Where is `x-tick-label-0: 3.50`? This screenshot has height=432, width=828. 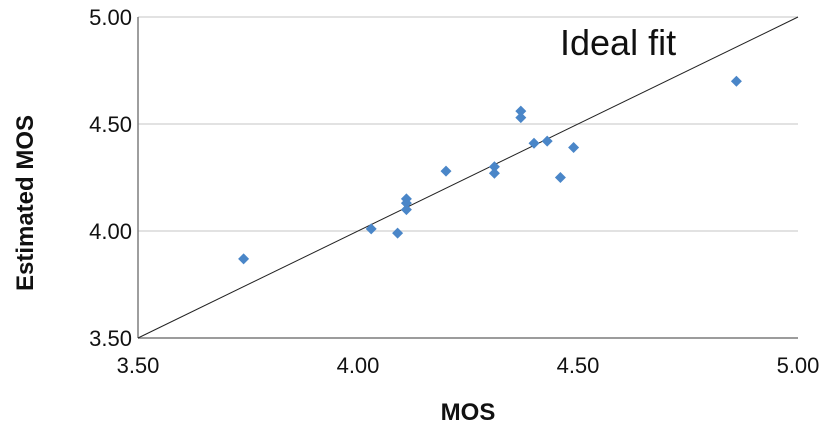
x-tick-label-0: 3.50 is located at coordinates (138, 365).